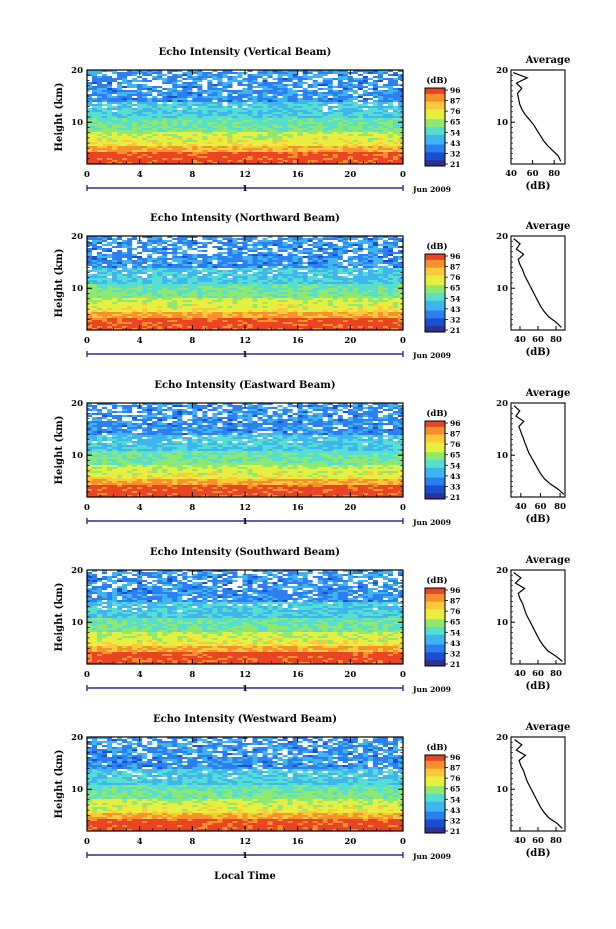 The image size is (616, 929). Describe the element at coordinates (350, 175) in the screenshot. I see `x-tick-label: 20` at that location.